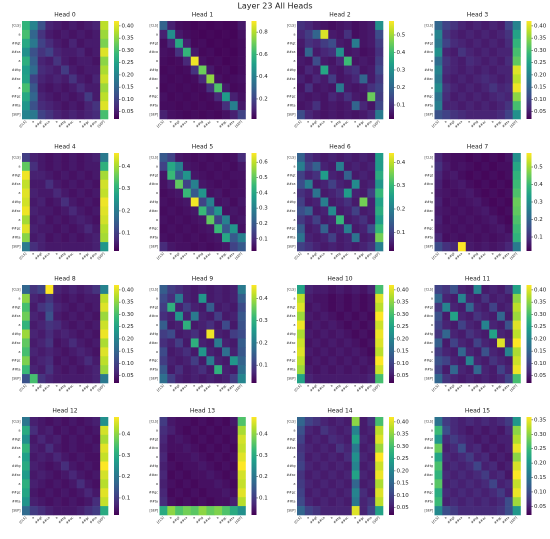 This screenshot has width=550, height=539. I want to click on x-tick-label: ##gt, so click(176, 255).